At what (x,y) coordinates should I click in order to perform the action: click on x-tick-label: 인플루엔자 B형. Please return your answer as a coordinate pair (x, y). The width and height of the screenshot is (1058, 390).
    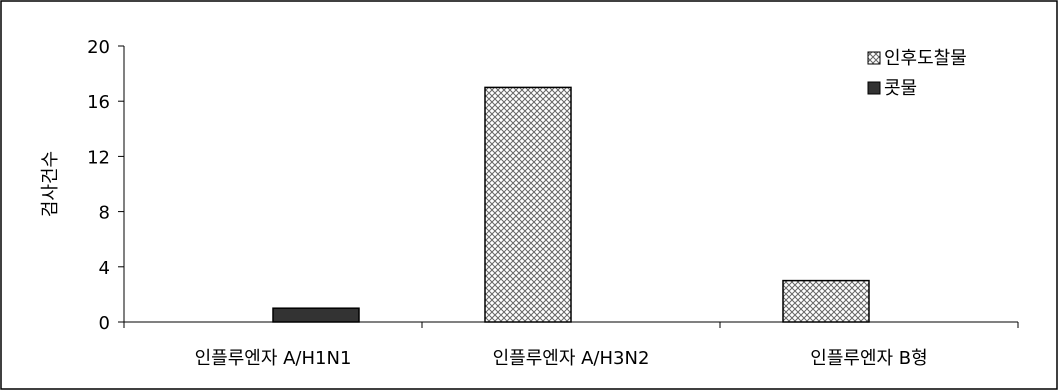
    Looking at the image, I should click on (868, 358).